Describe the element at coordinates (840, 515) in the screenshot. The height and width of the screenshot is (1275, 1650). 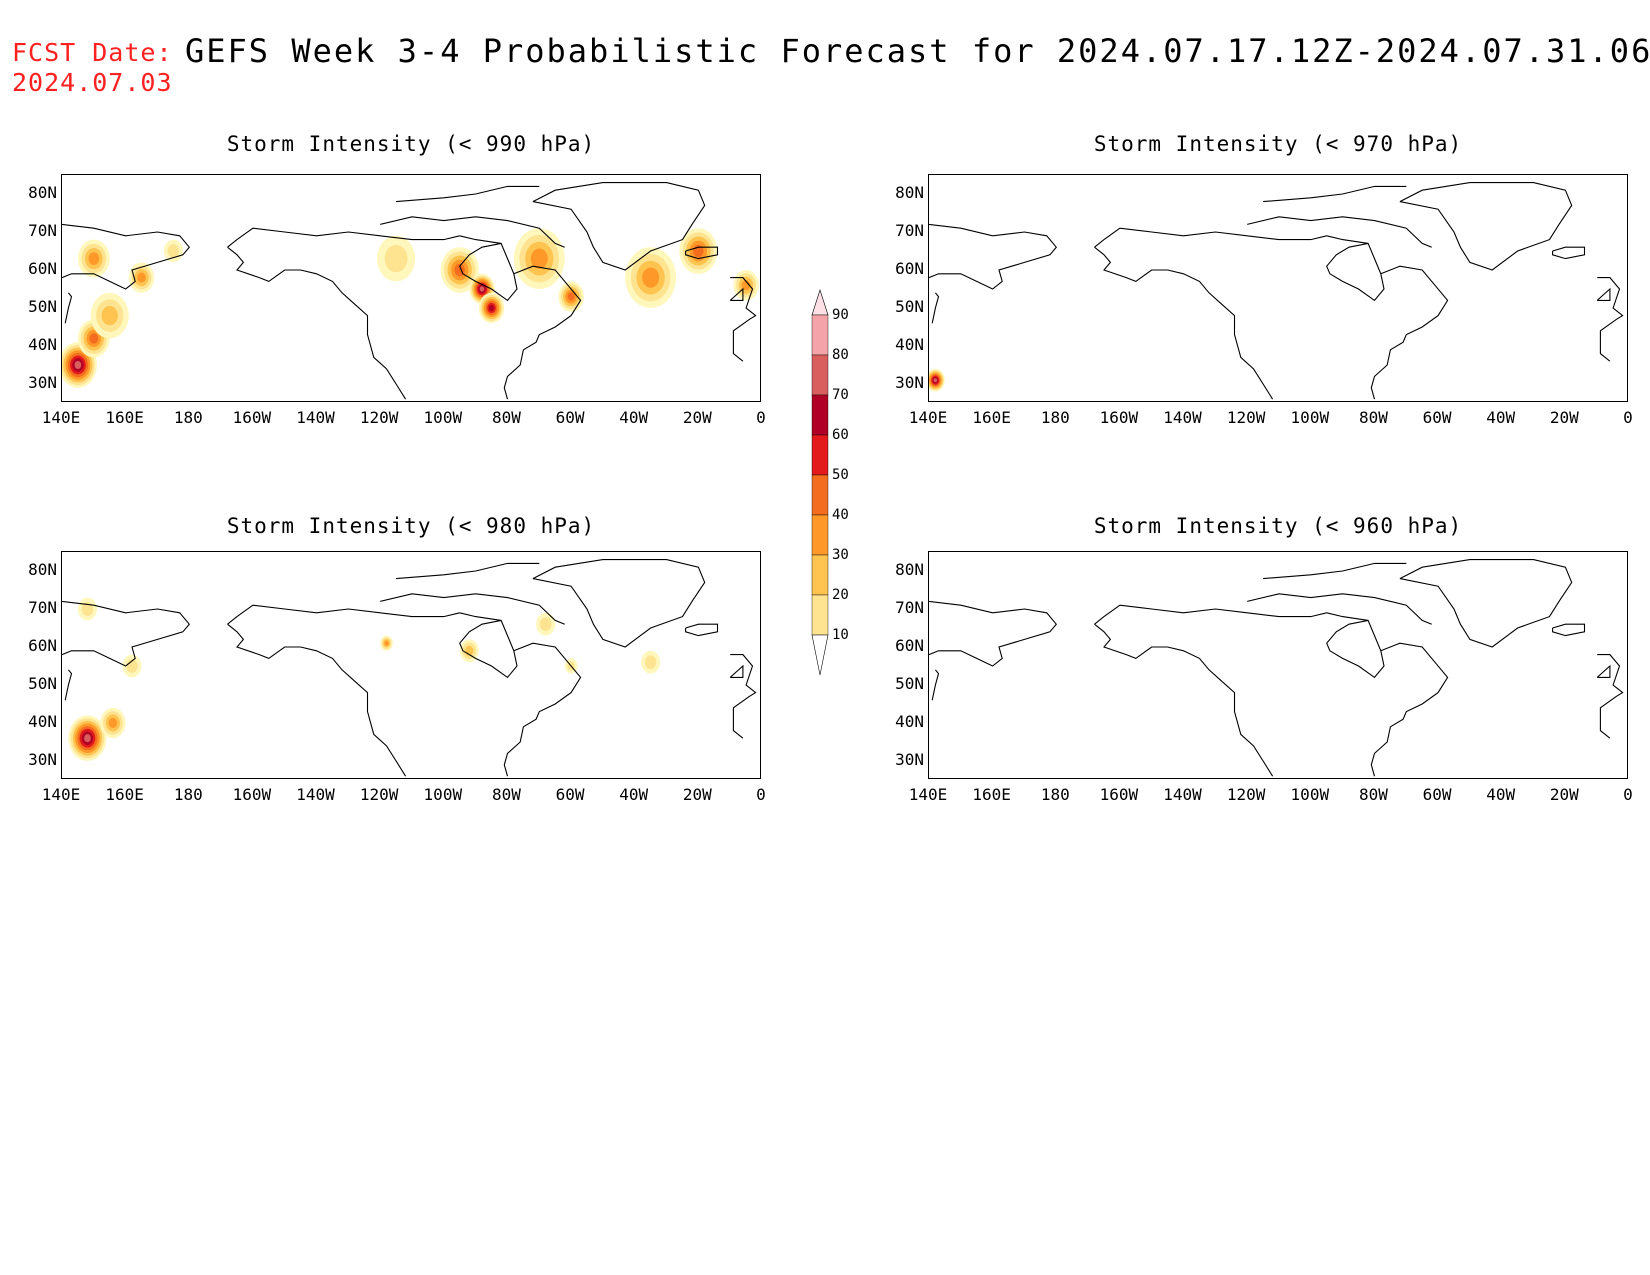
I see `colorbar-label: 40` at that location.